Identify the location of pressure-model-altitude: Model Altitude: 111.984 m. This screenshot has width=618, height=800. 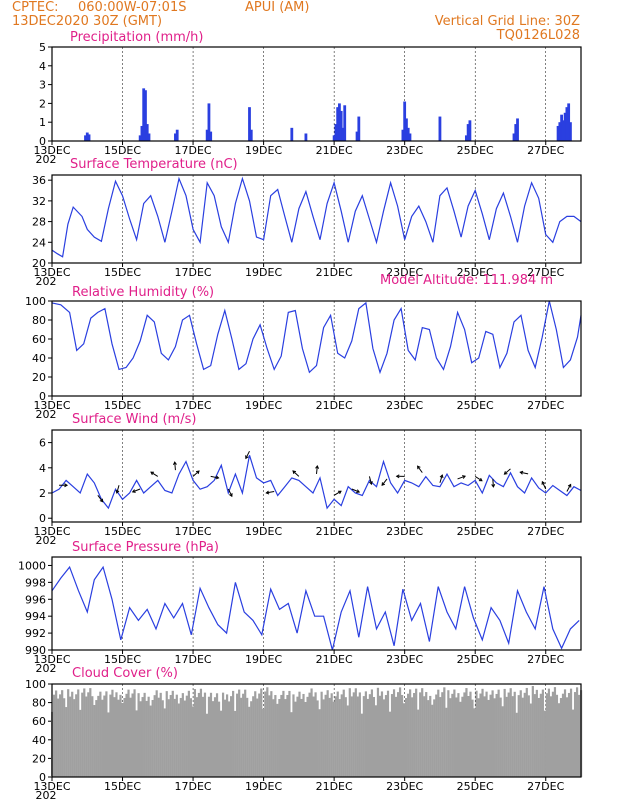
(466, 280).